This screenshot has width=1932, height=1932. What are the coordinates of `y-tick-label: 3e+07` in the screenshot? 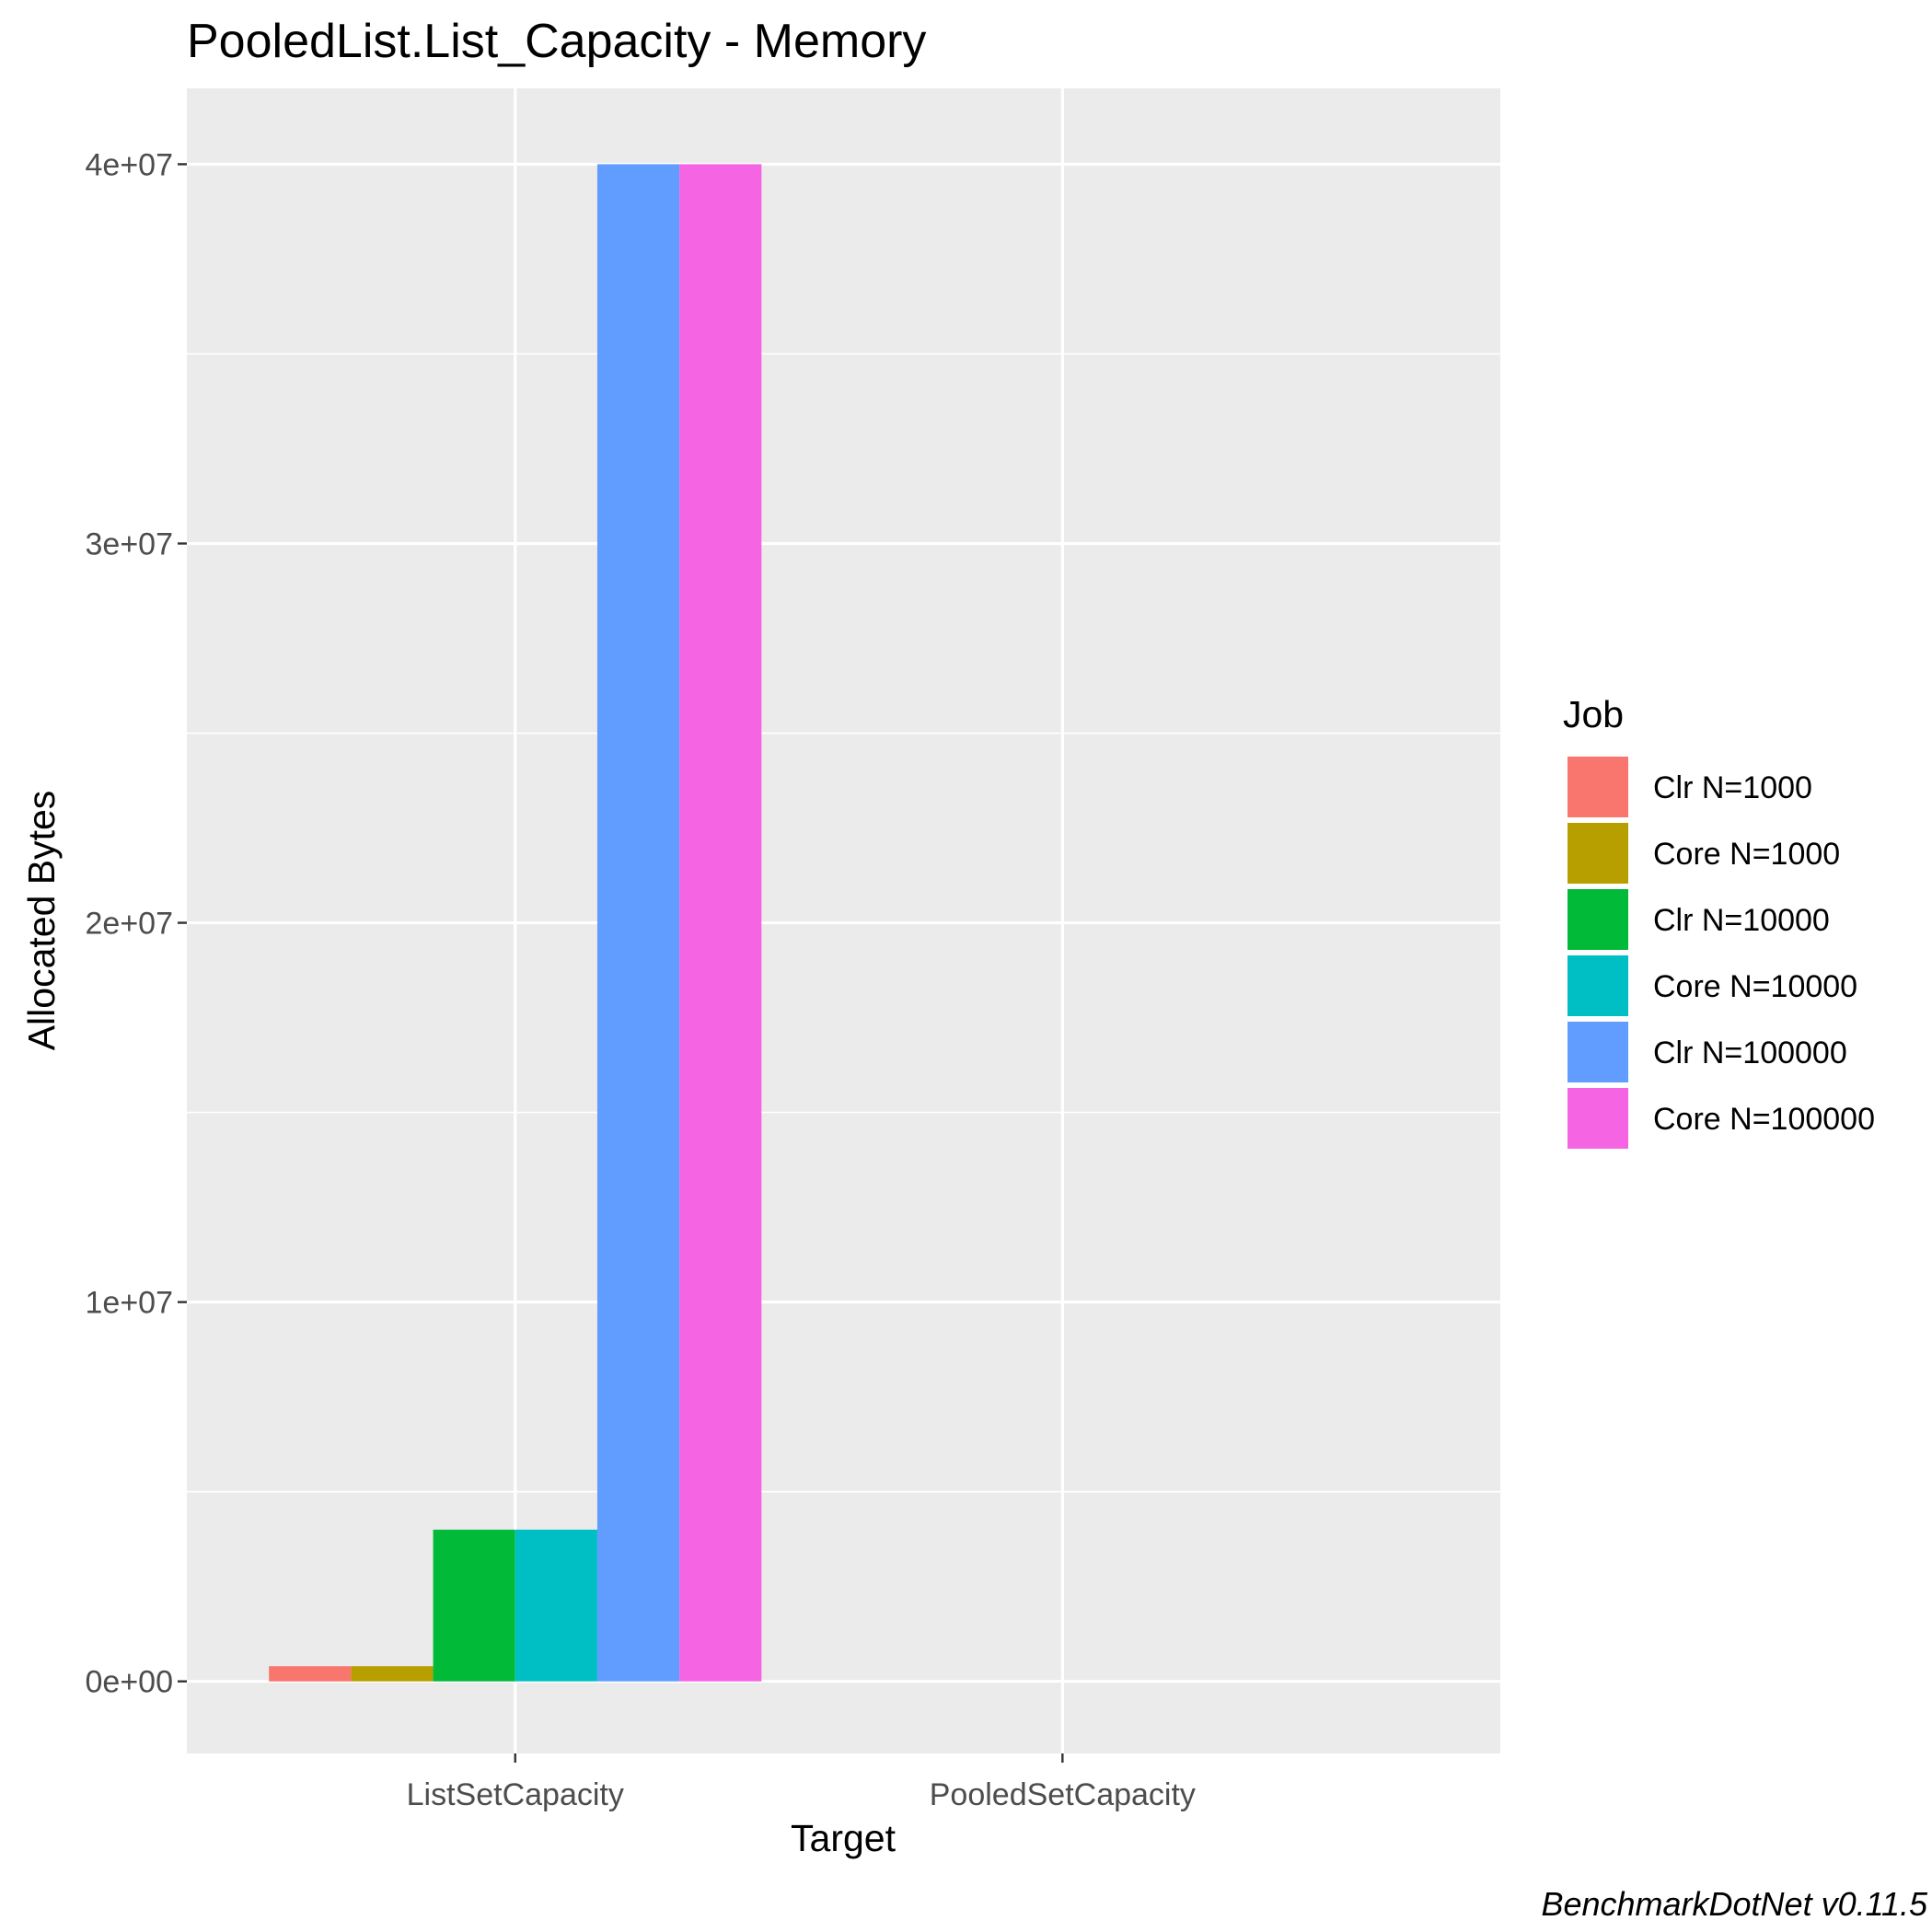 It's located at (130, 543).